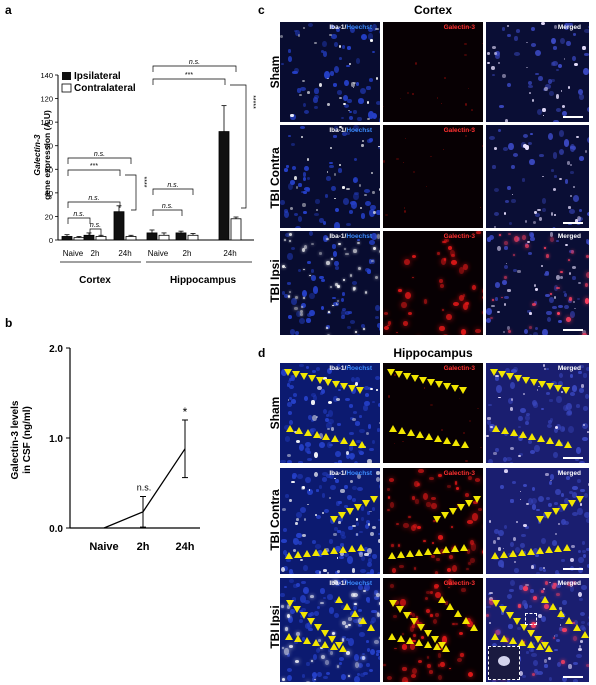 This screenshot has height=685, width=596. What do you see at coordinates (8, 10) in the screenshot?
I see `panel-letter-a: a` at bounding box center [8, 10].